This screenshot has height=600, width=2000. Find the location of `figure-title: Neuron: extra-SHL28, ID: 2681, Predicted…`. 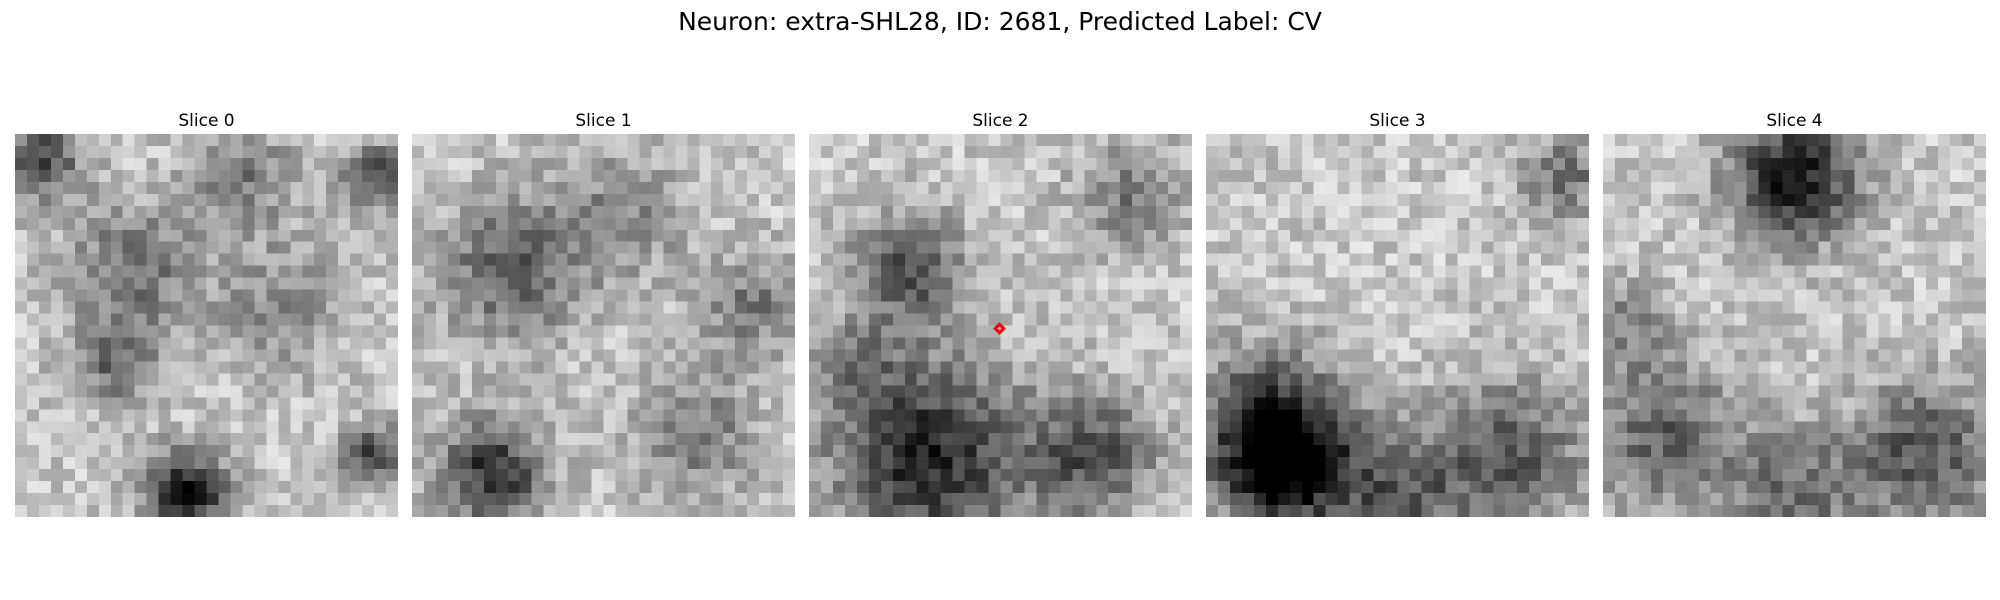

figure-title: Neuron: extra-SHL28, ID: 2681, Predicted… is located at coordinates (1000, 21).